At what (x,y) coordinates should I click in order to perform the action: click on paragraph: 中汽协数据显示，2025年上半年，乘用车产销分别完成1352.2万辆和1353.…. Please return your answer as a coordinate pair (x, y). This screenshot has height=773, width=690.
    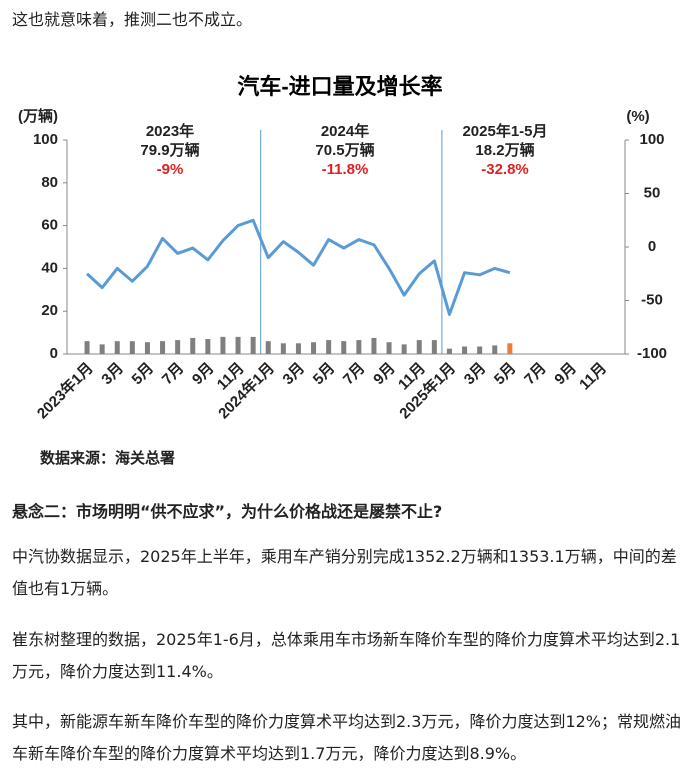
    Looking at the image, I should click on (344, 572).